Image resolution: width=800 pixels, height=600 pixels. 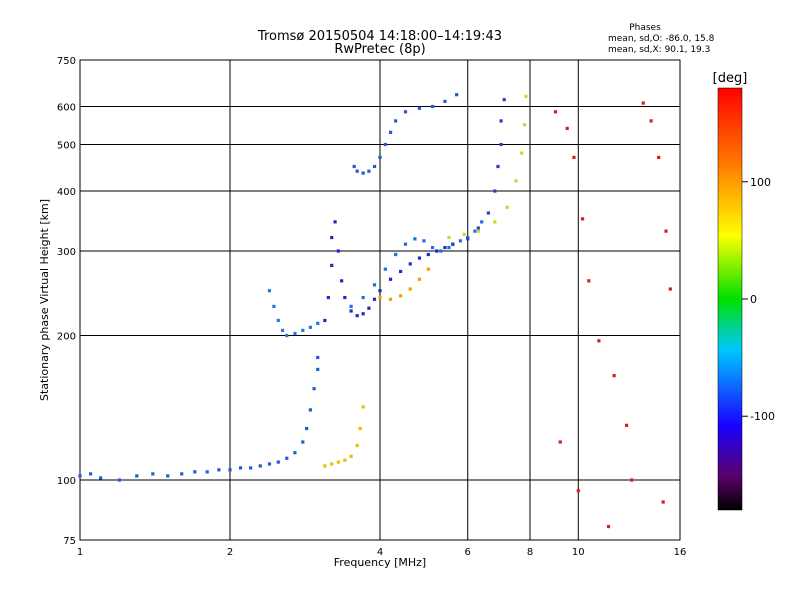 I want to click on x-tick-label: 2, so click(x=230, y=552).